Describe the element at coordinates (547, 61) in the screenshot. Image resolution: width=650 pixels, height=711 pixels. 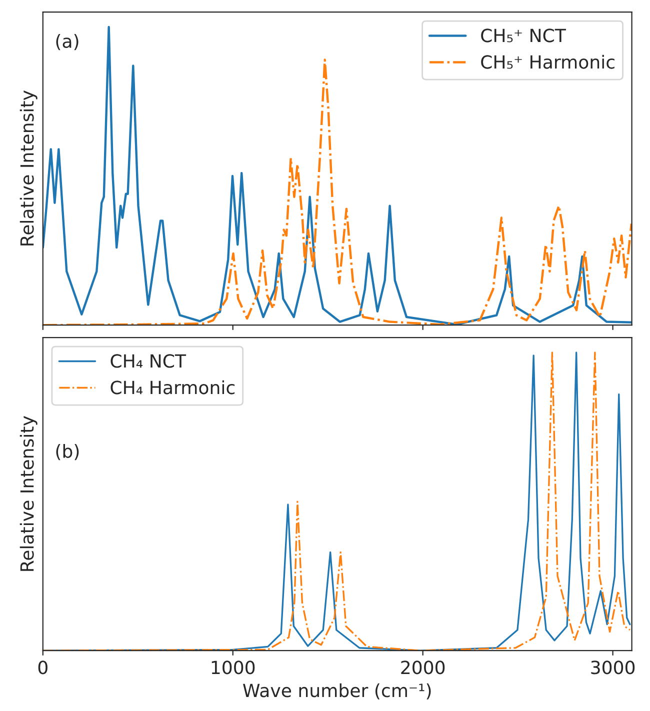
I see `legend-label: CH₅⁺ Harmonic` at that location.